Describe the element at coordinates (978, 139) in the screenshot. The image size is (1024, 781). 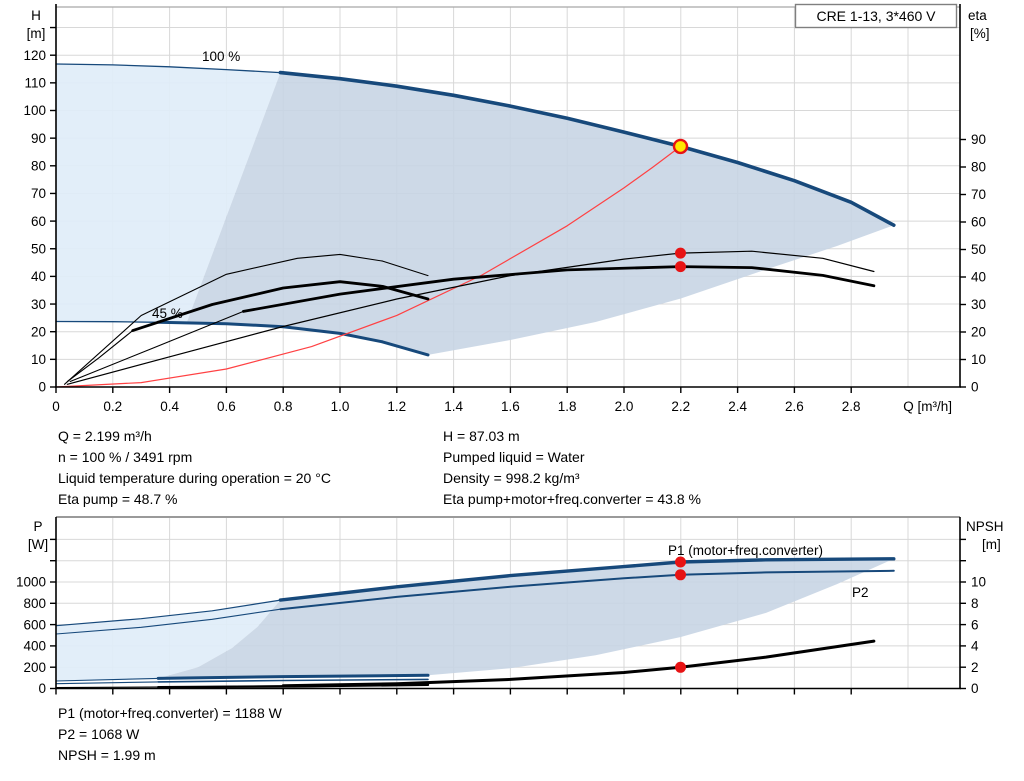
I see `tick-label: 90` at that location.